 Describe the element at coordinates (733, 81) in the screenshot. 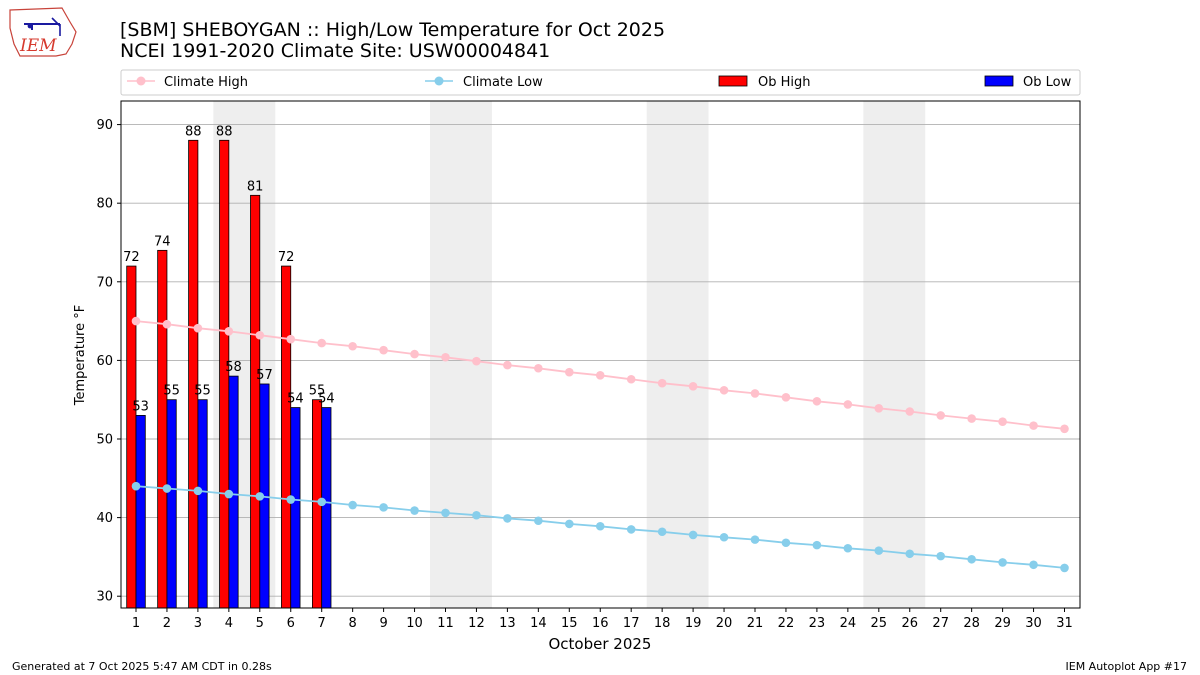

I see `legend-ob-high-swatch` at that location.